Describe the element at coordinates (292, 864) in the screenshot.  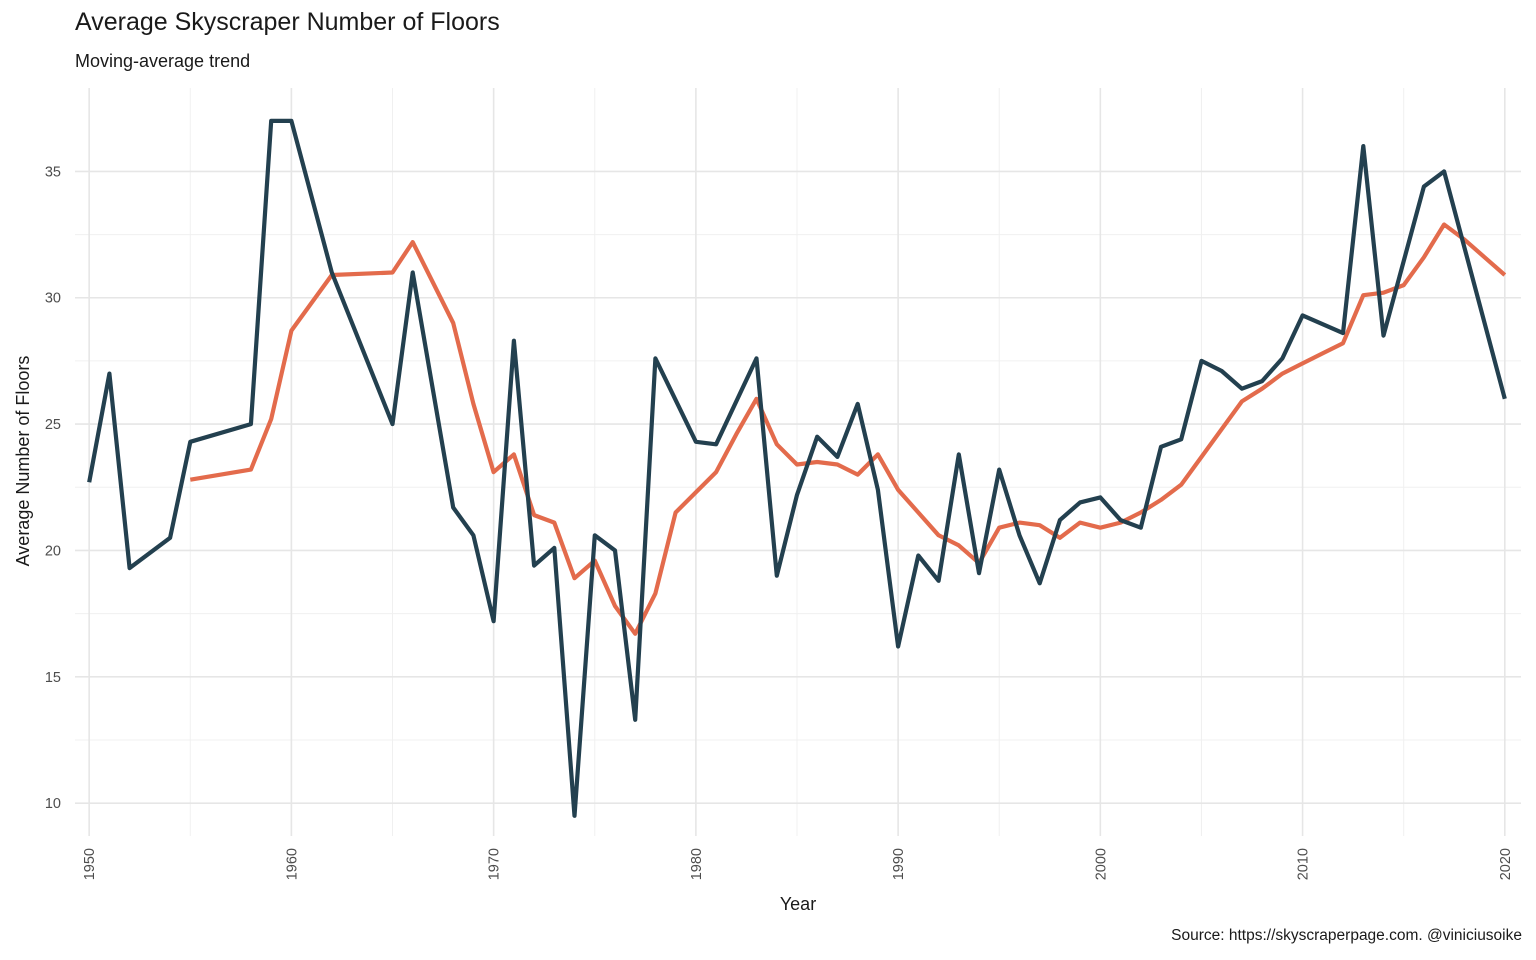
I see `x-tick-label: 1960` at that location.